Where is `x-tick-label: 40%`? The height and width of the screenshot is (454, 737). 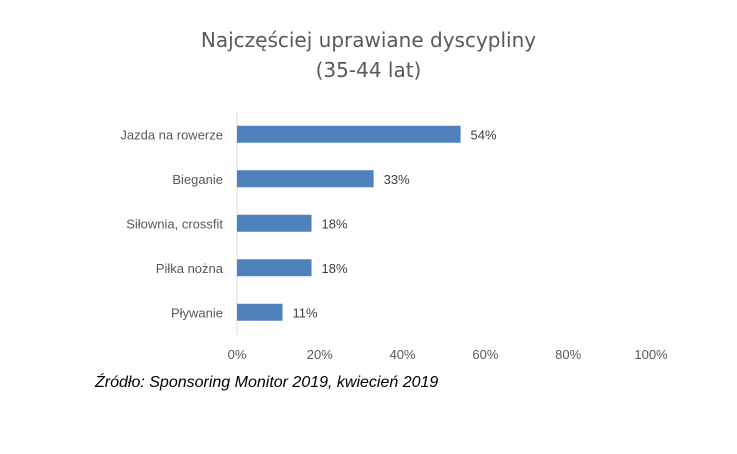 x-tick-label: 40% is located at coordinates (403, 354).